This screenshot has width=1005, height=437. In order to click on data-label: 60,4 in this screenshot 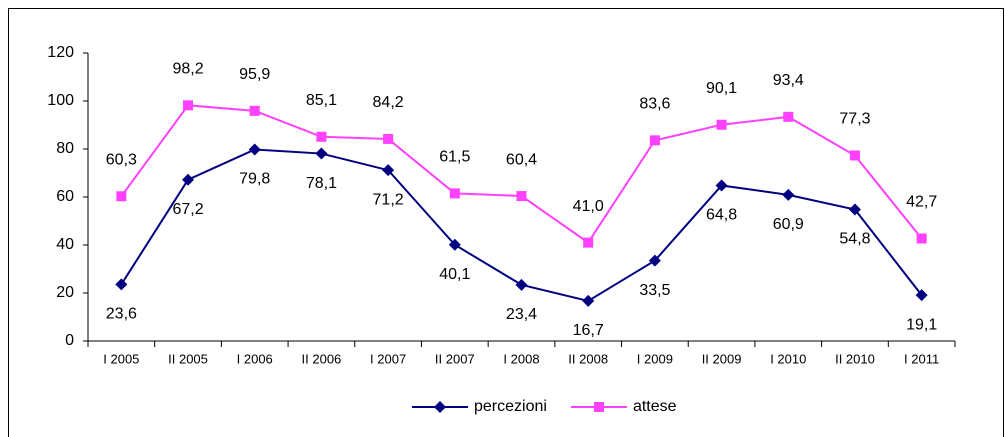, I will do `click(521, 159)`.